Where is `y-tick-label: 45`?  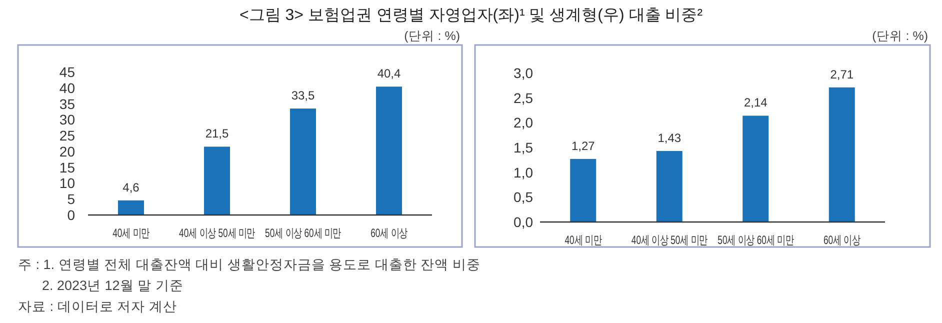 y-tick-label: 45 is located at coordinates (67, 72).